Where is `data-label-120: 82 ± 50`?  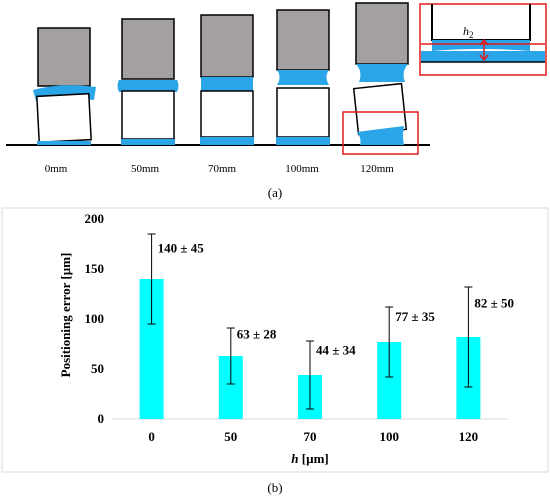
data-label-120: 82 ± 50 is located at coordinates (494, 303).